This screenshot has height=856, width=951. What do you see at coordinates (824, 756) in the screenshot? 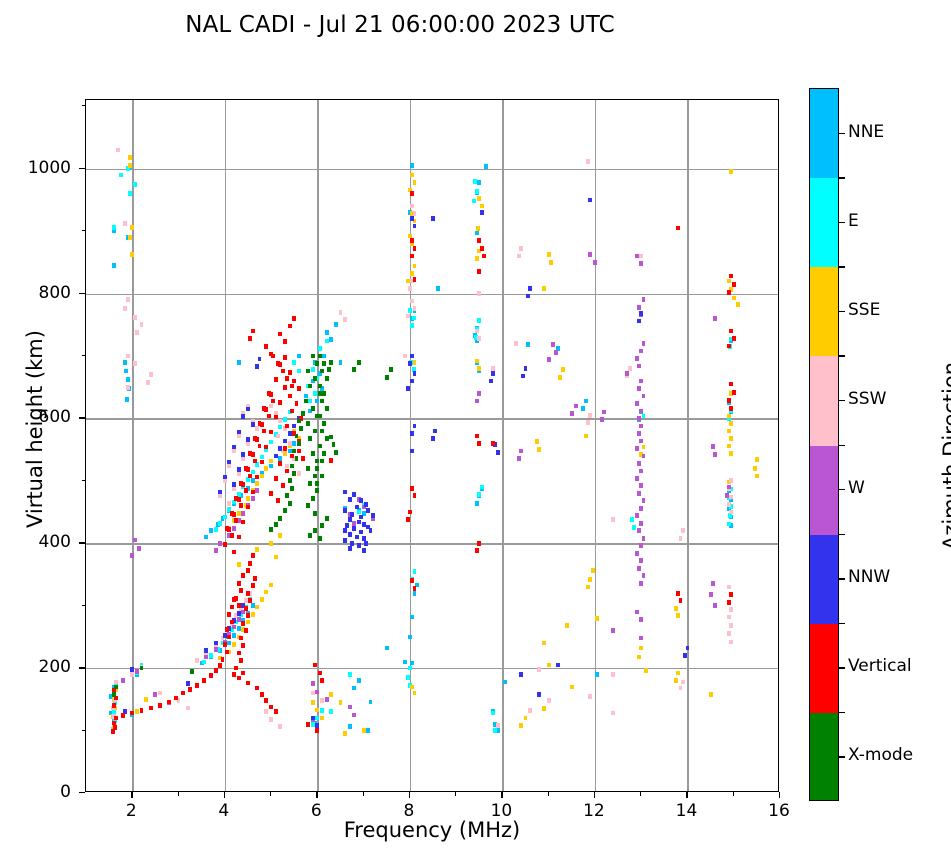
I see `colorbar-band-x-mode` at bounding box center [824, 756].